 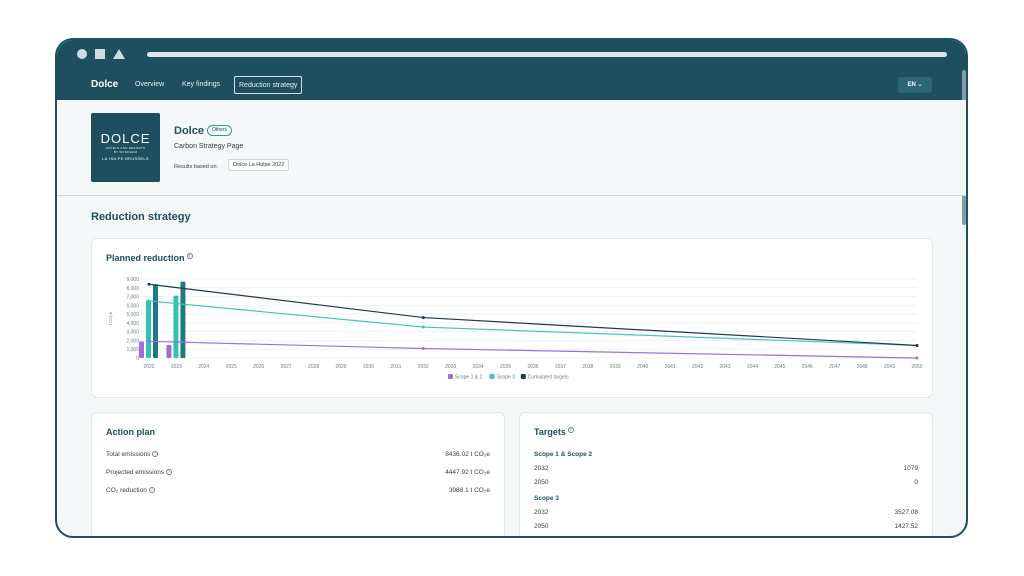 What do you see at coordinates (298, 454) in the screenshot?
I see `total-emissions-row: Total emissions? 8436.02 t CO₂e` at bounding box center [298, 454].